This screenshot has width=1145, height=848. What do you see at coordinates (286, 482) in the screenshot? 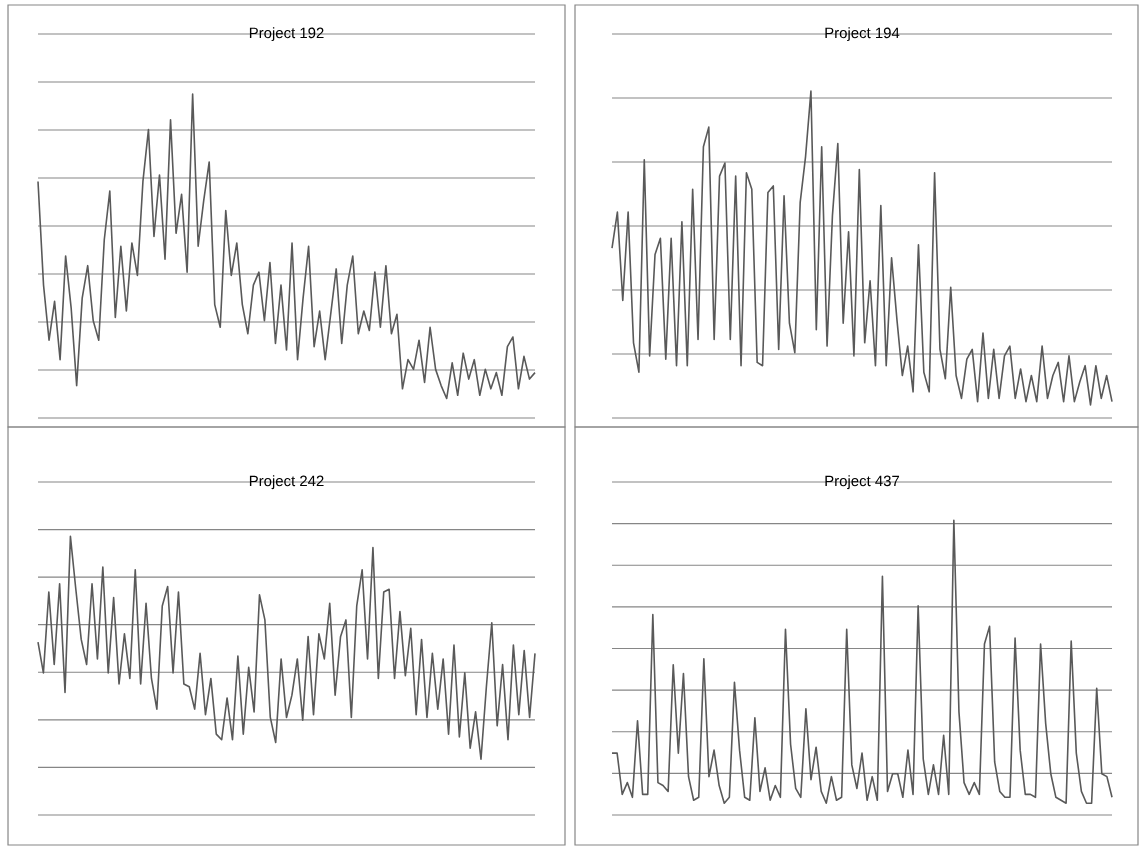
I see `chart-title: Project 242` at bounding box center [286, 482].